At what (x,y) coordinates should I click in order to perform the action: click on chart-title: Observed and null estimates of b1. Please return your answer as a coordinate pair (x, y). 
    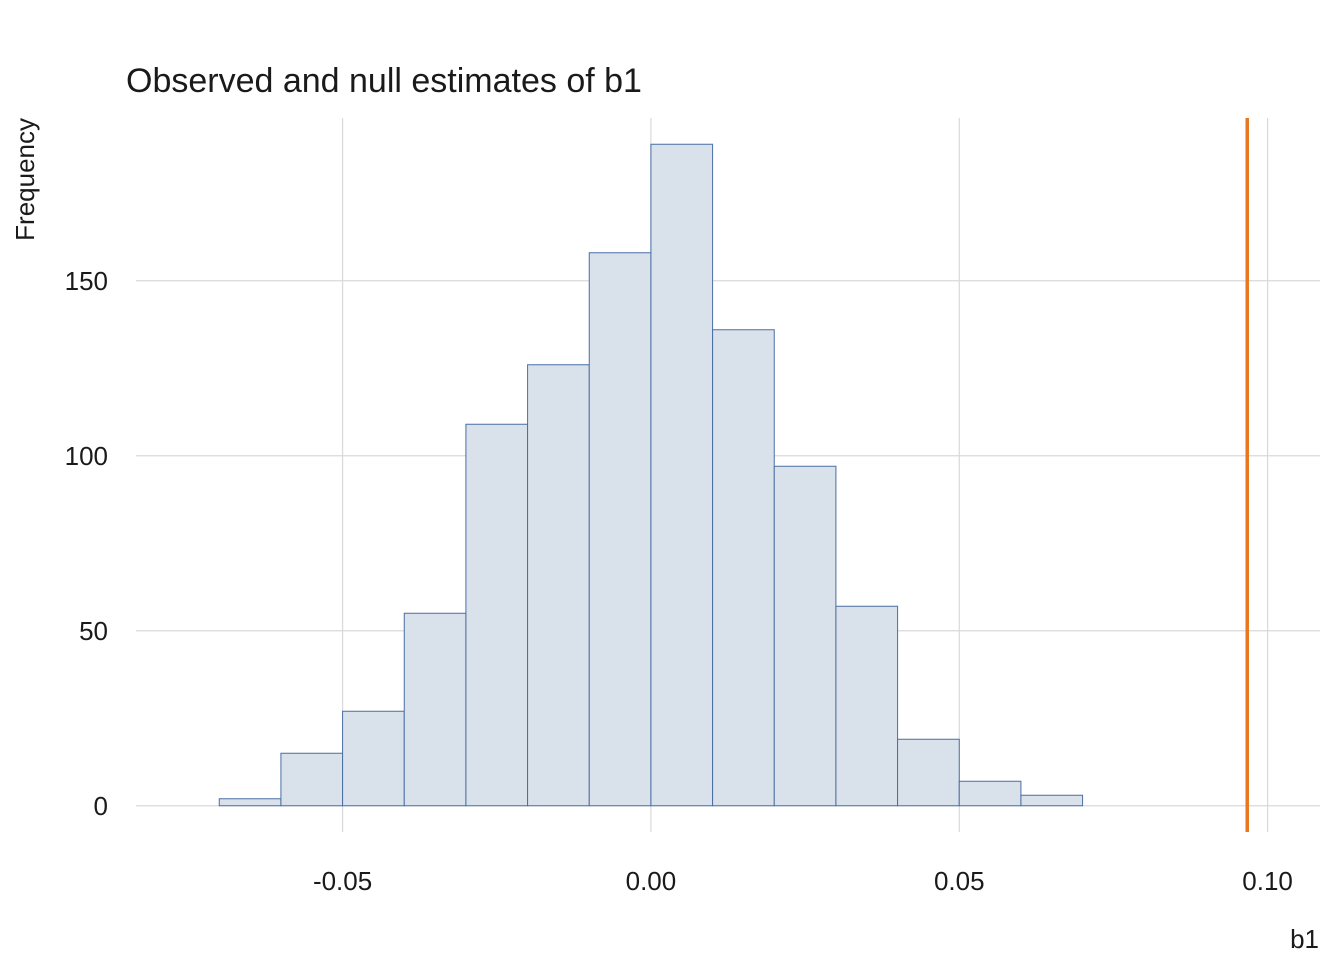
    Looking at the image, I should click on (384, 81).